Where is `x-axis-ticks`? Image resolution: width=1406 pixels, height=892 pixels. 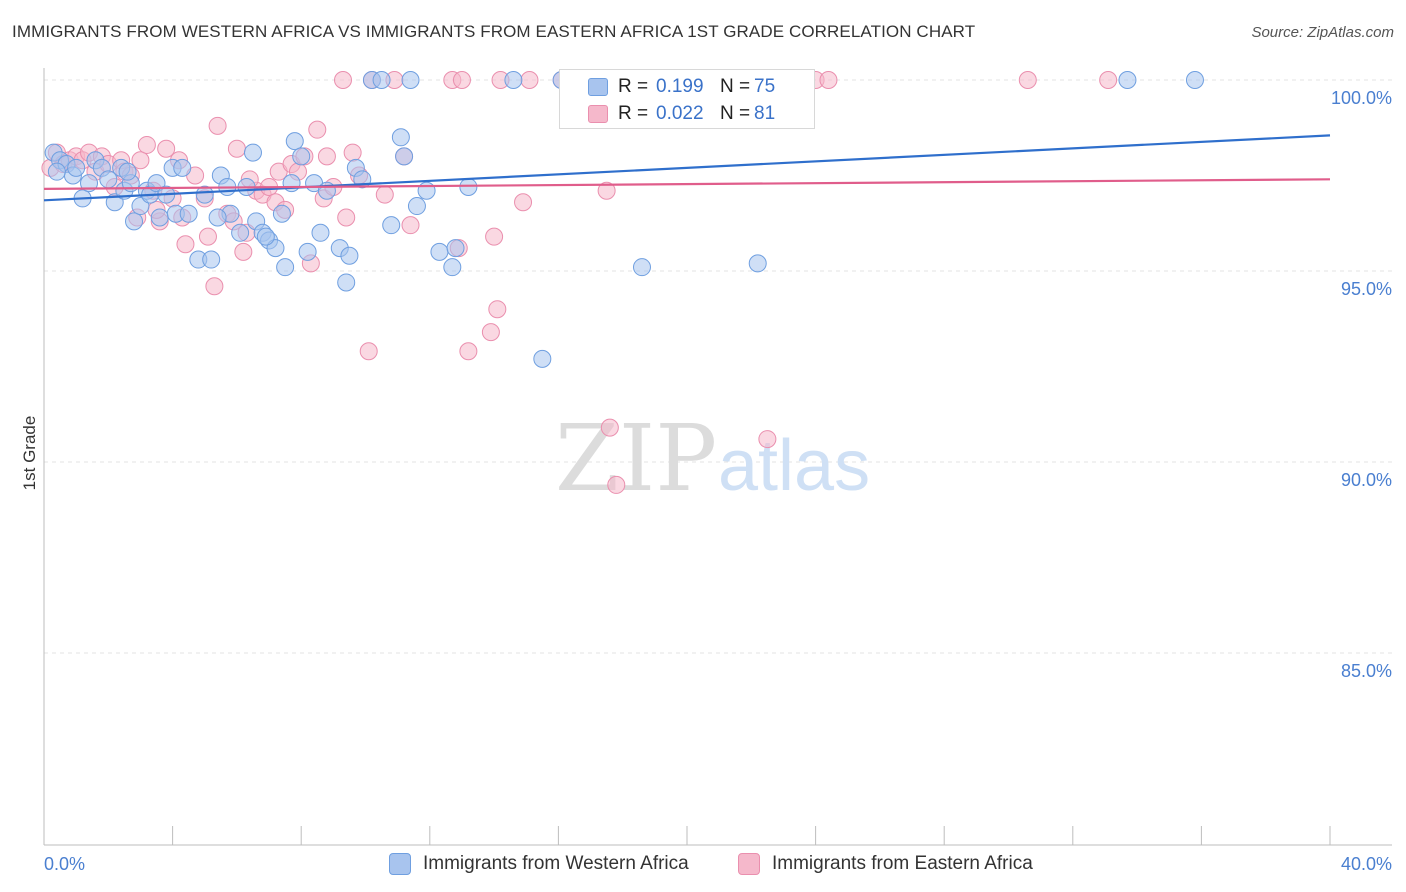 x-axis-ticks is located at coordinates (687, 835).